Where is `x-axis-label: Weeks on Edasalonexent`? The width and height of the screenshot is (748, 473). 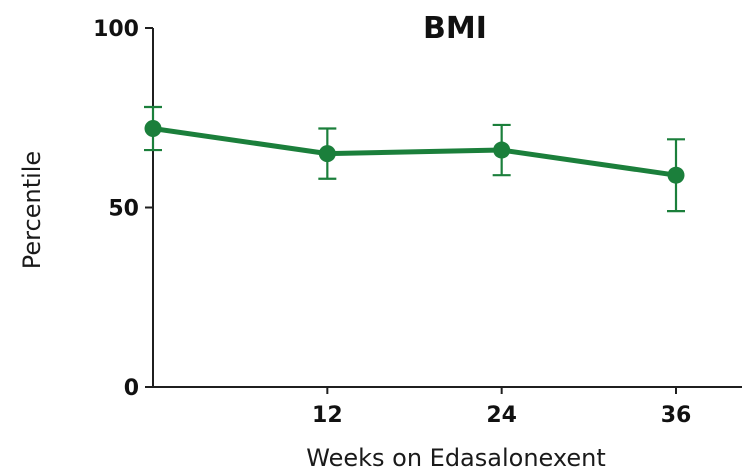
x-axis-label: Weeks on Edasalonexent is located at coordinates (455, 458).